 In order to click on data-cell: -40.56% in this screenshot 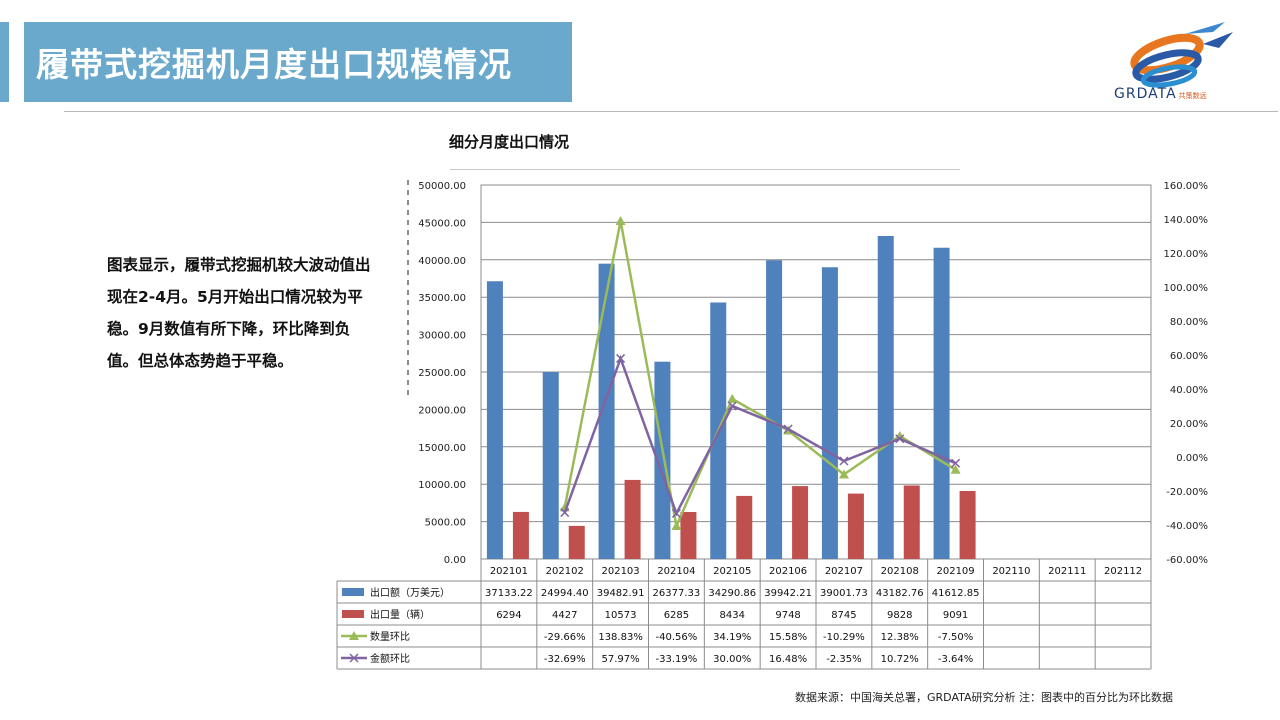, I will do `click(677, 637)`.